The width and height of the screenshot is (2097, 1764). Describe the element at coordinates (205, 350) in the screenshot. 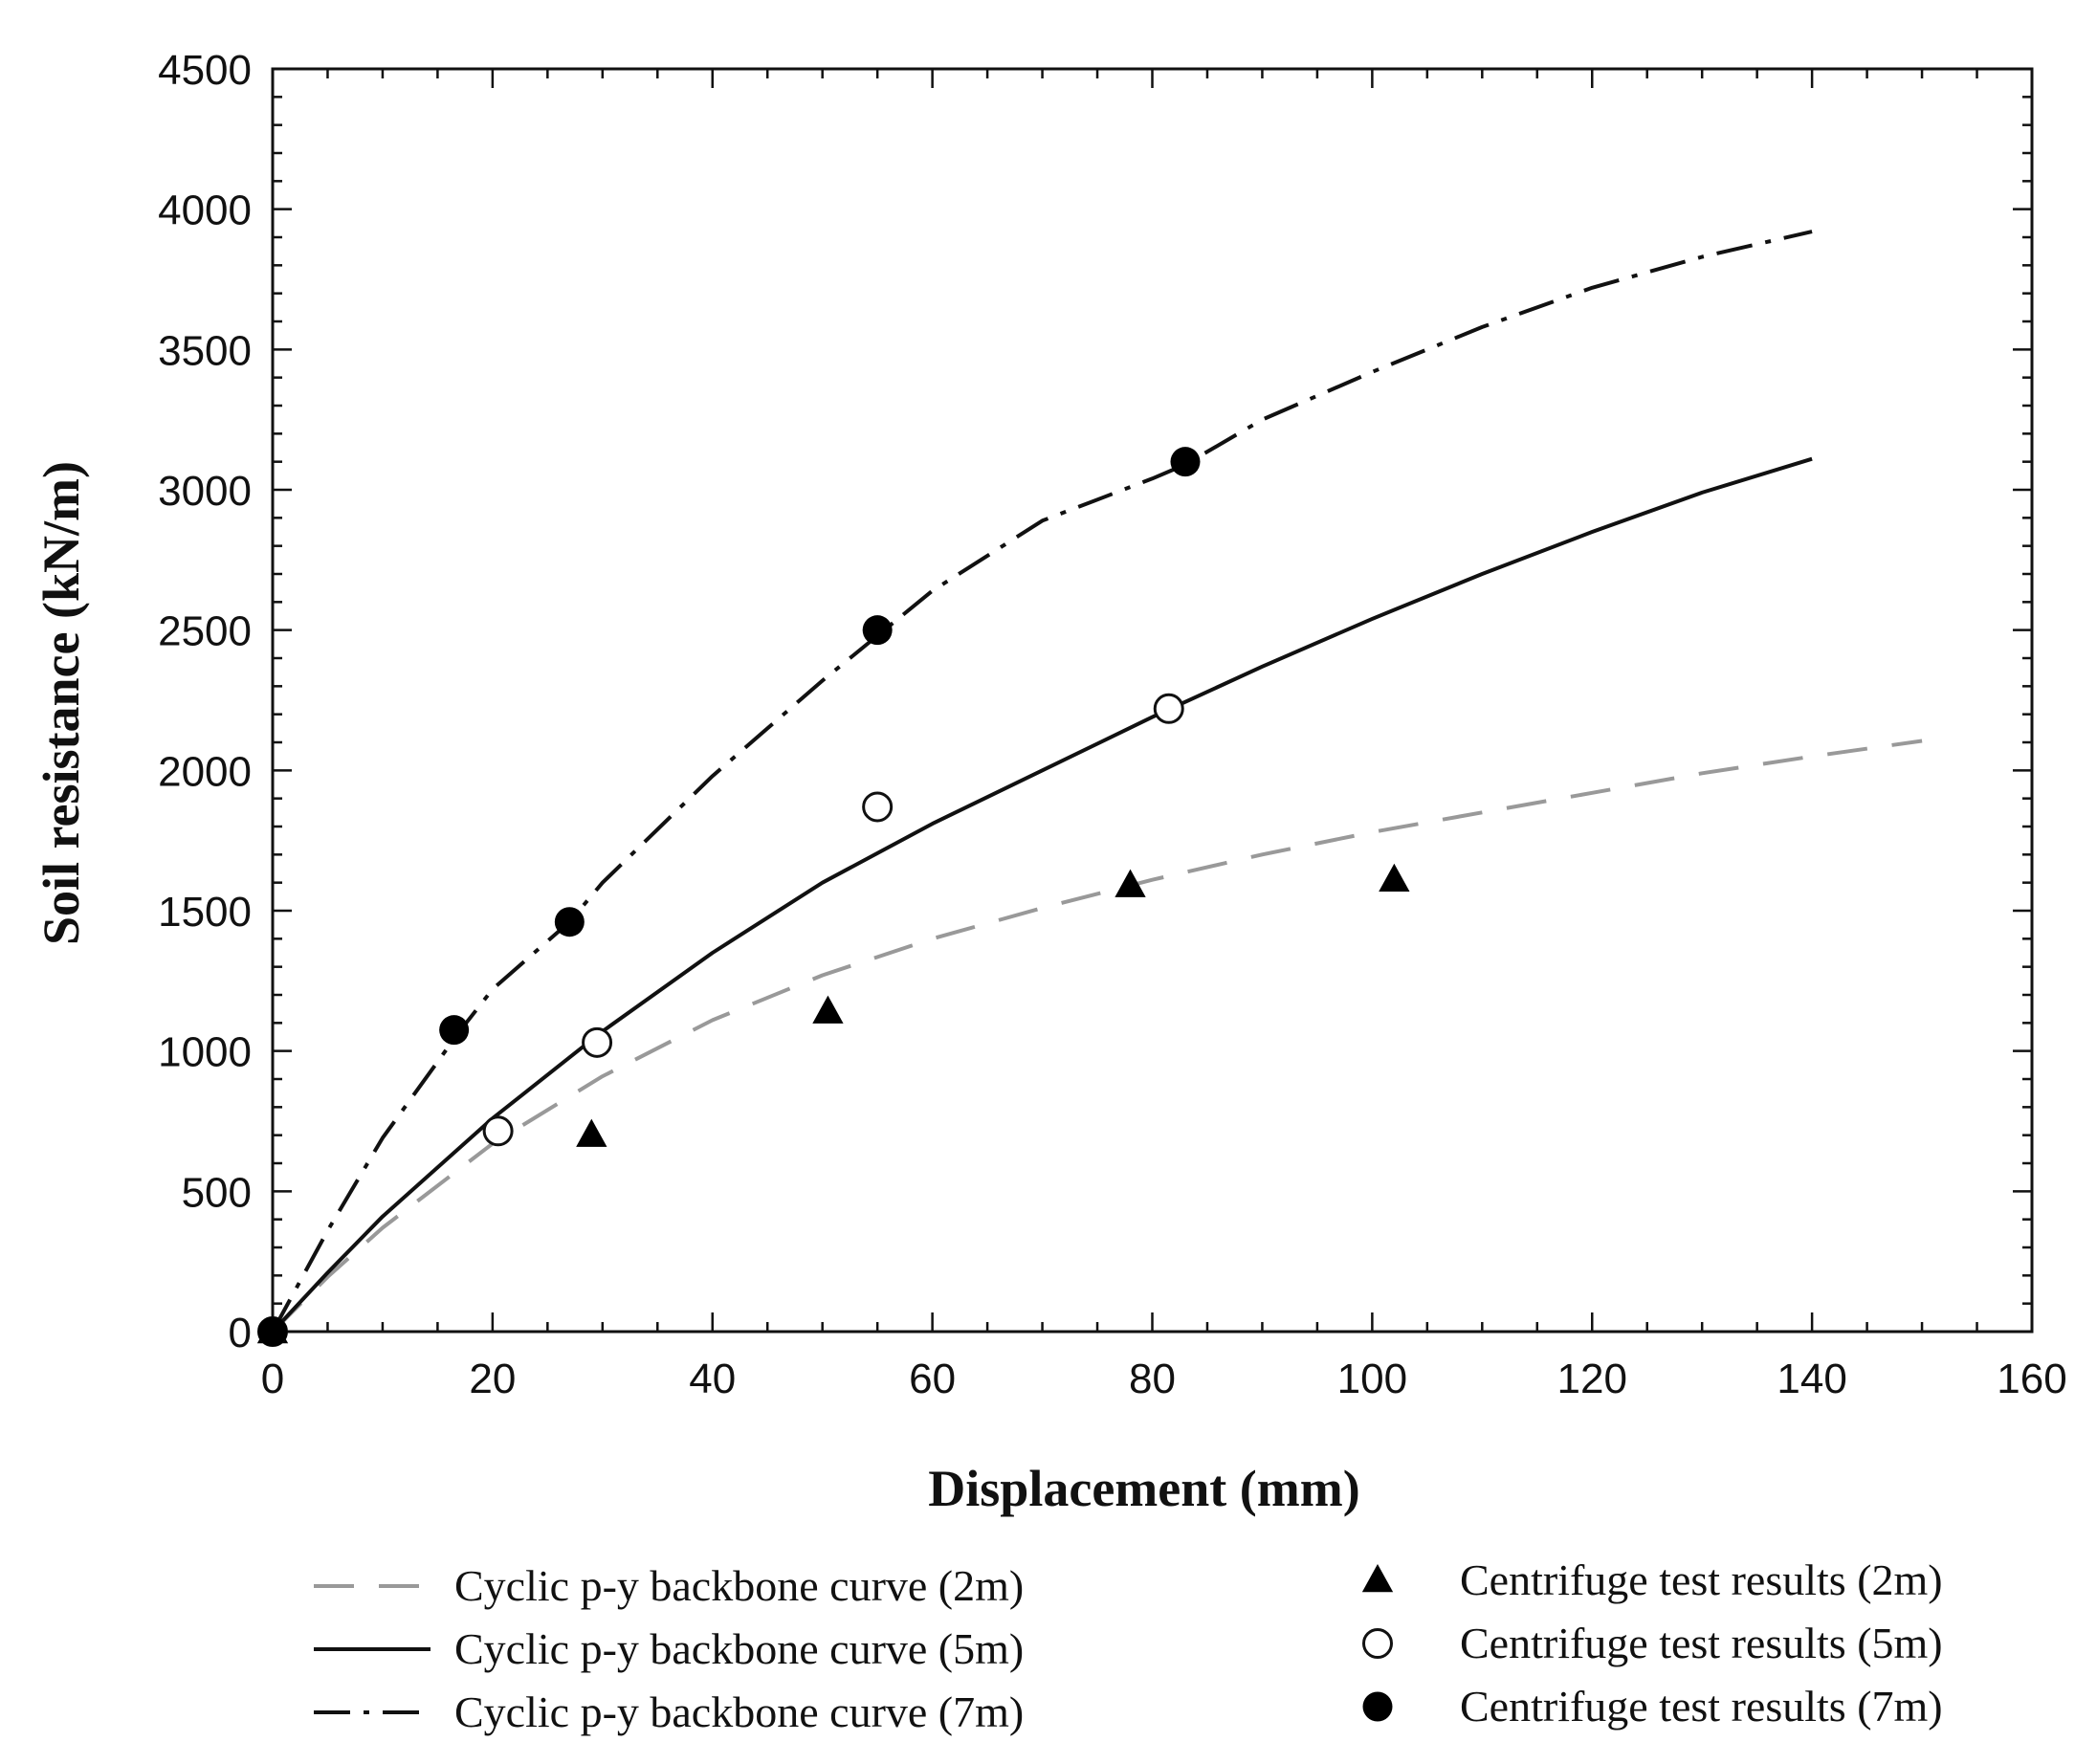

I see `y-tick-label: 3500` at that location.